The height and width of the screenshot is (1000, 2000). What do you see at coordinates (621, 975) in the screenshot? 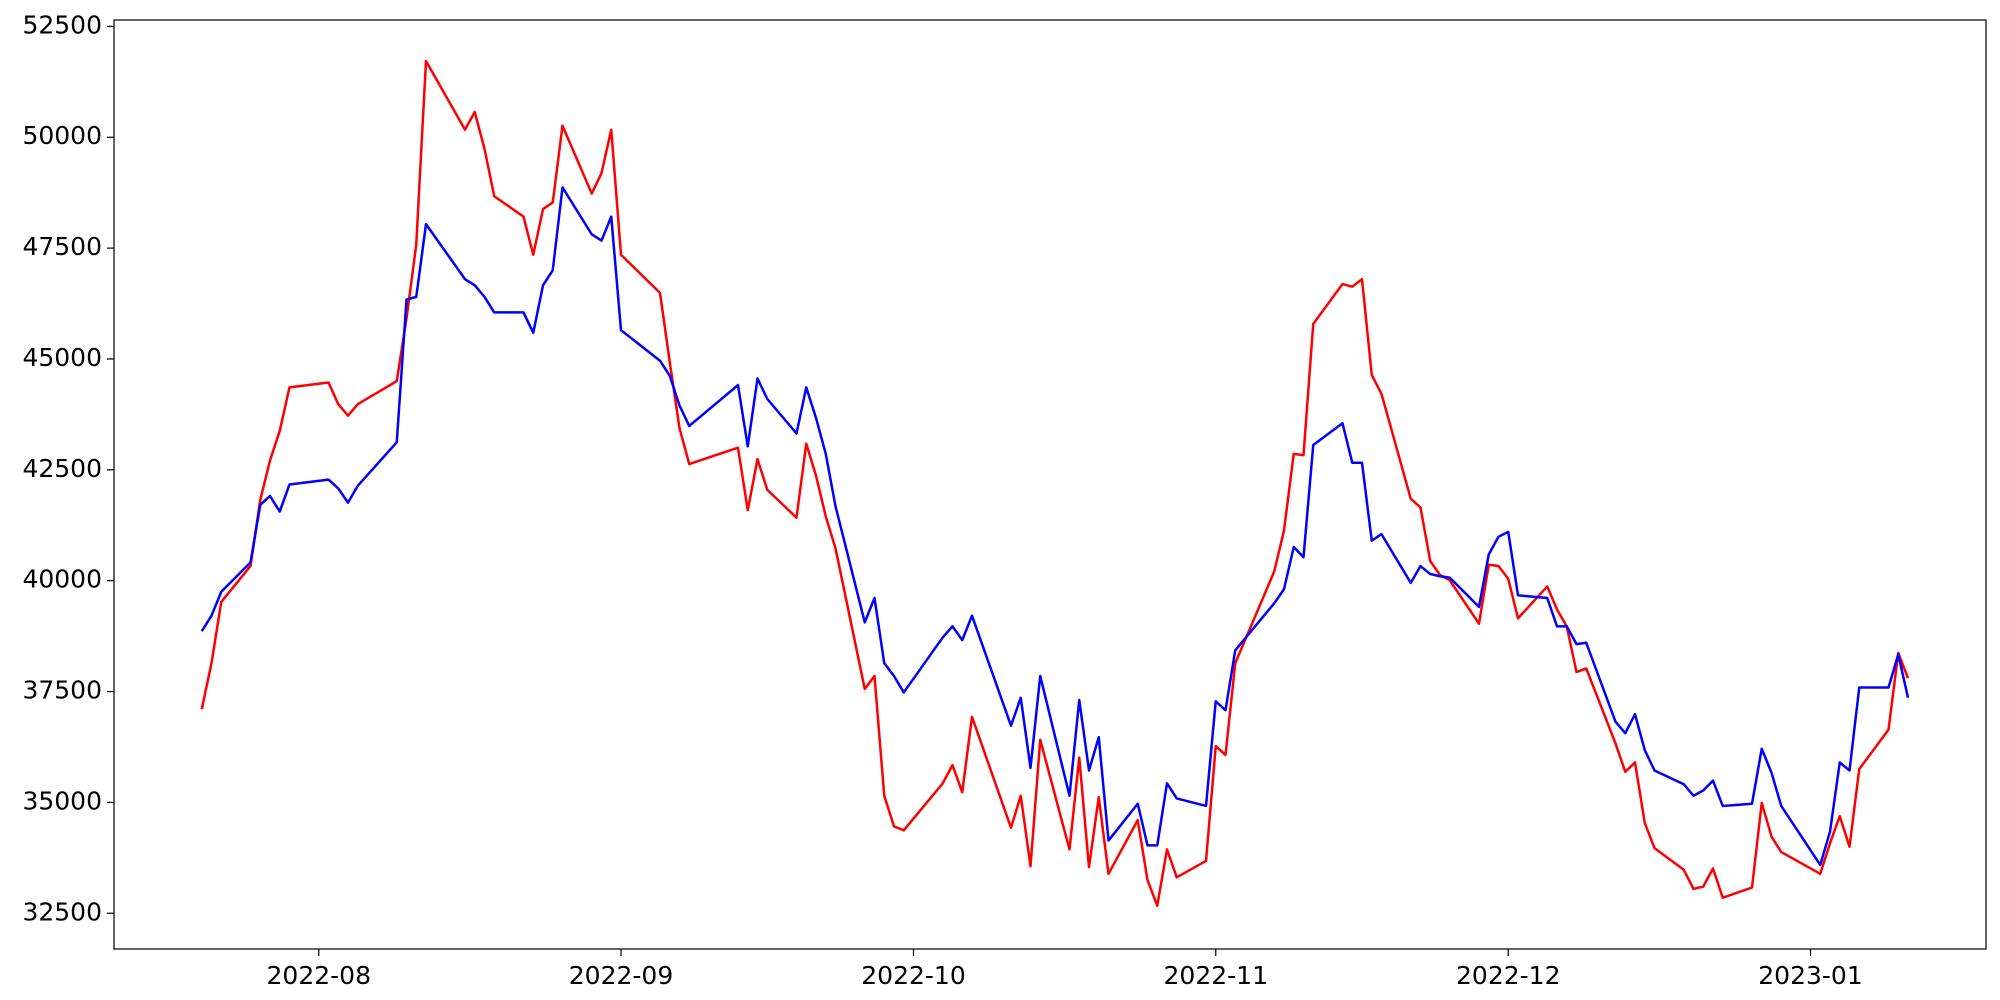
I see `x-tick-label: 2022-09` at bounding box center [621, 975].